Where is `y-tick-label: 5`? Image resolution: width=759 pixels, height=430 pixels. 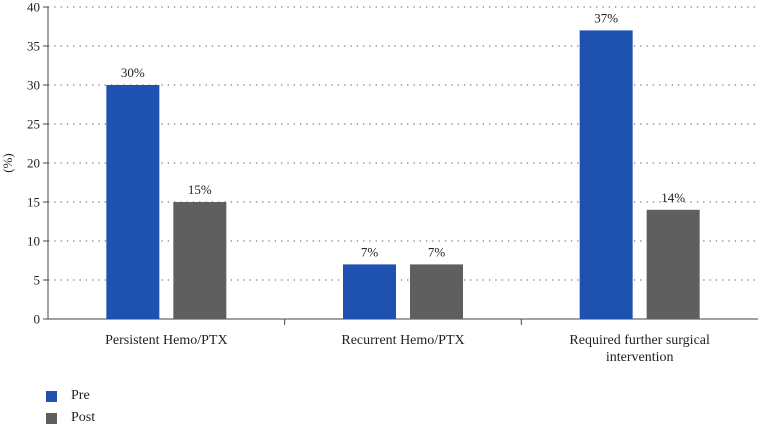
y-tick-label: 5 is located at coordinates (37, 280).